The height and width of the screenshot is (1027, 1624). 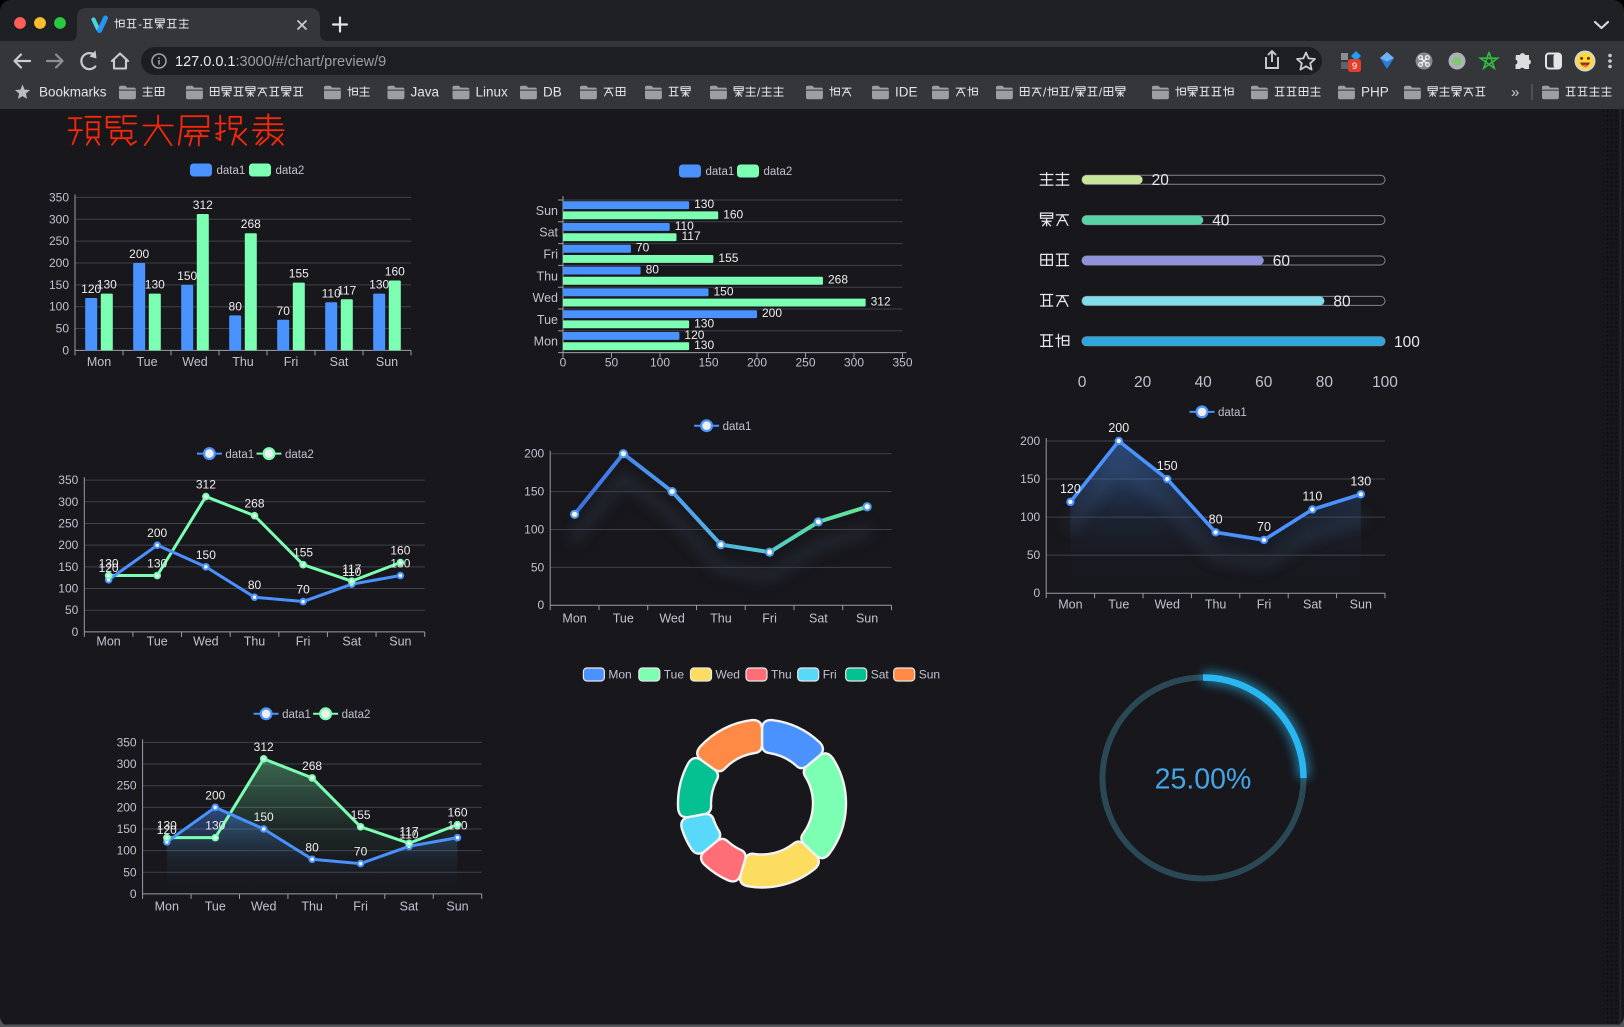 What do you see at coordinates (1161, 180) in the screenshot?
I see `svg-text: 20` at bounding box center [1161, 180].